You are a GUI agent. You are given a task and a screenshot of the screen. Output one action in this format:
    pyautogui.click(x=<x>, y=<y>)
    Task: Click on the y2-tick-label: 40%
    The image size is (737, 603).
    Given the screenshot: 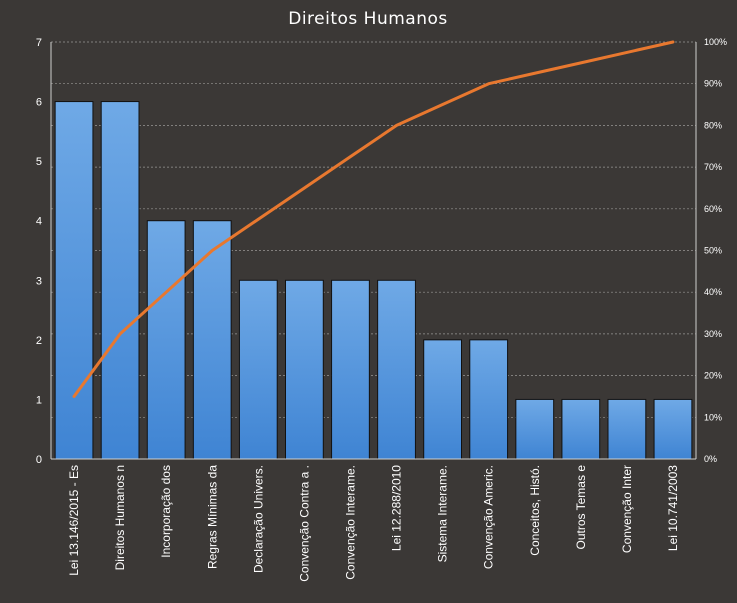 What is the action you would take?
    pyautogui.click(x=713, y=292)
    